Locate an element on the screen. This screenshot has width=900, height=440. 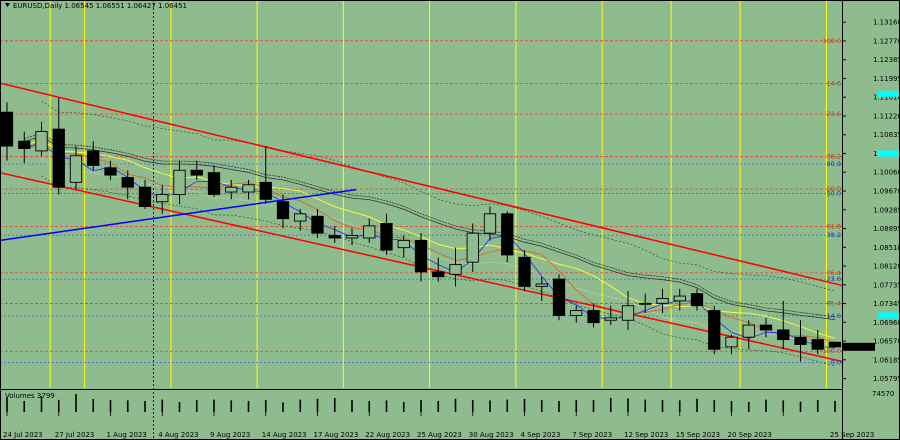
fib-red-label: 38.2 is located at coordinates (834, 157).